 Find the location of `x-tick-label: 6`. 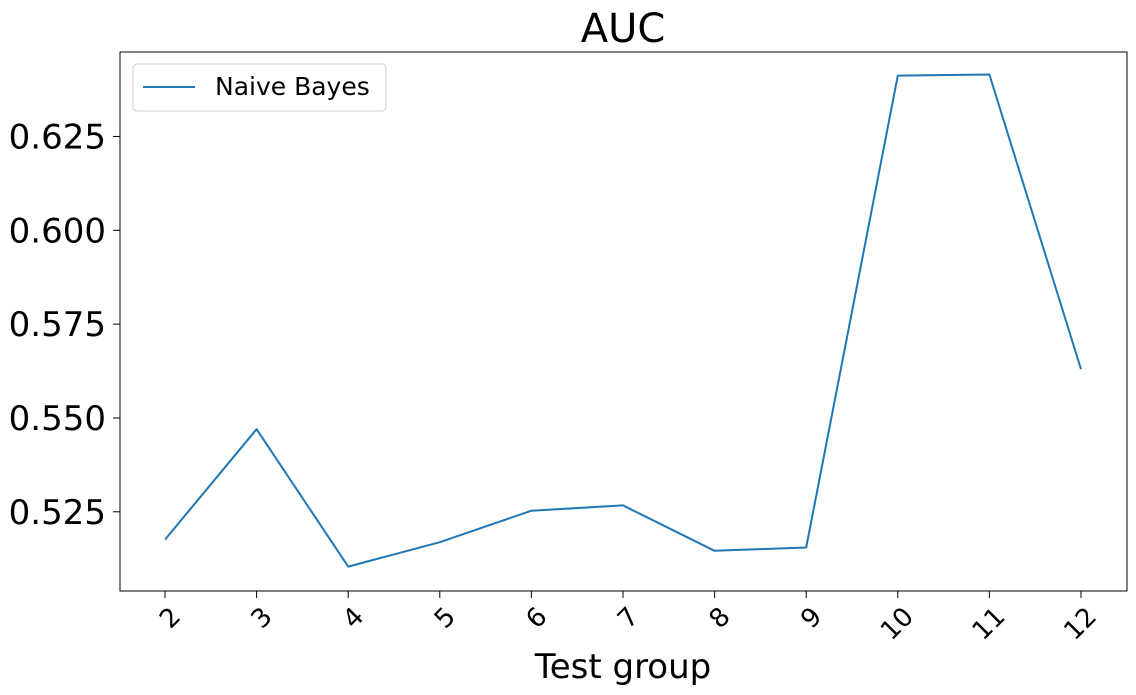

x-tick-label: 6 is located at coordinates (536, 618).